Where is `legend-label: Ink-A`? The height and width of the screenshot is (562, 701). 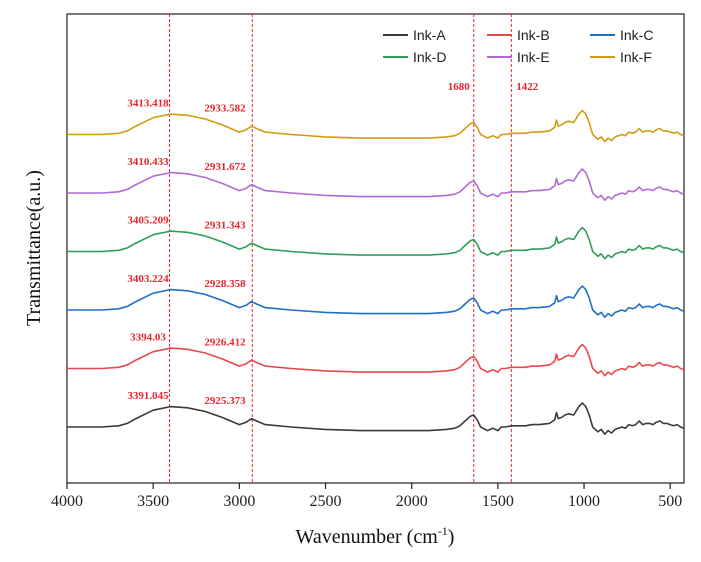 legend-label: Ink-A is located at coordinates (429, 35).